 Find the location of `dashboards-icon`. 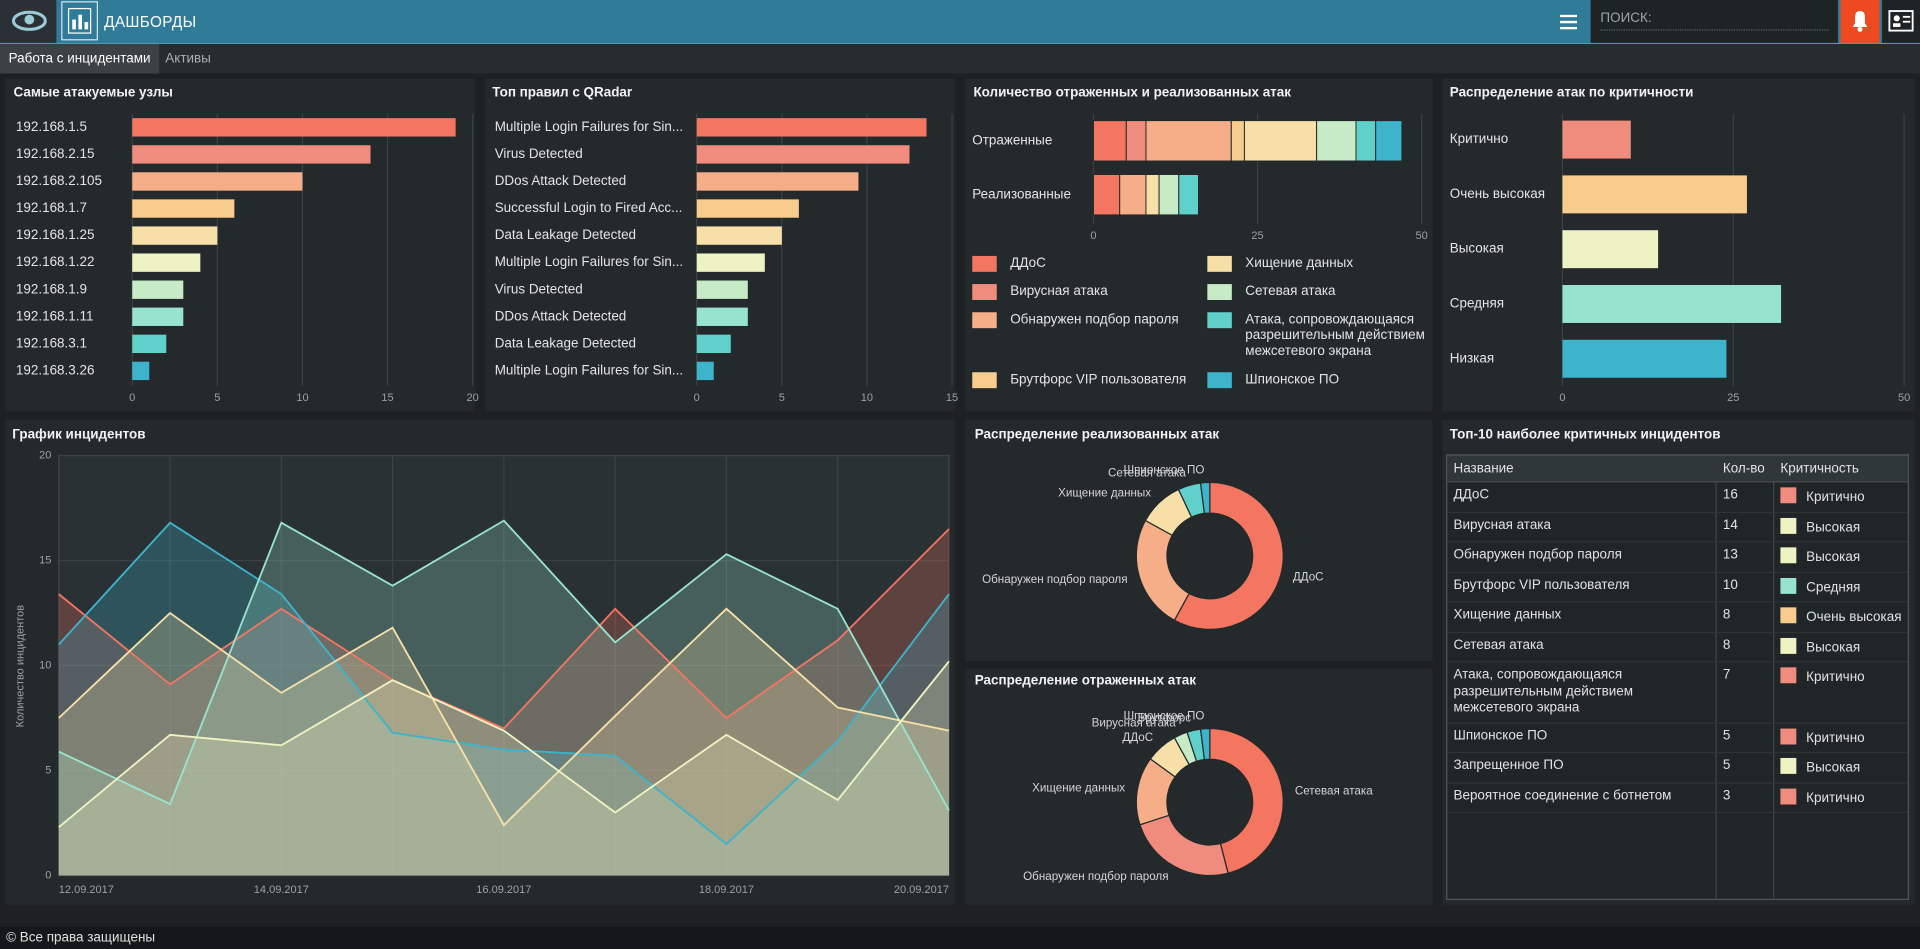

dashboards-icon is located at coordinates (79, 21).